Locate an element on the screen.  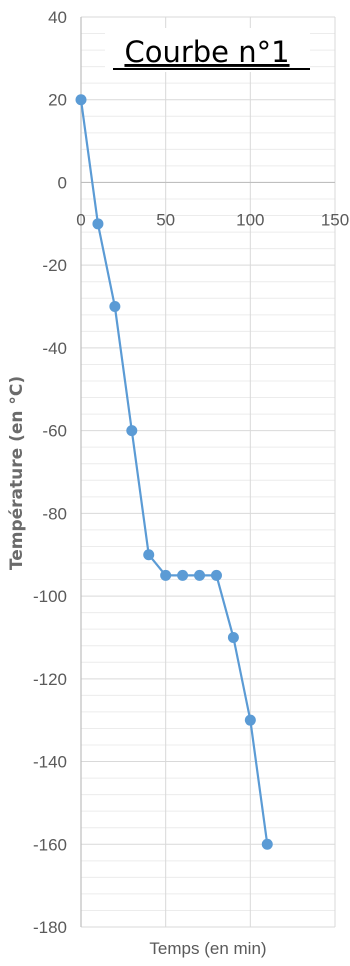
y-tick-label: -140 is located at coordinates (50, 762).